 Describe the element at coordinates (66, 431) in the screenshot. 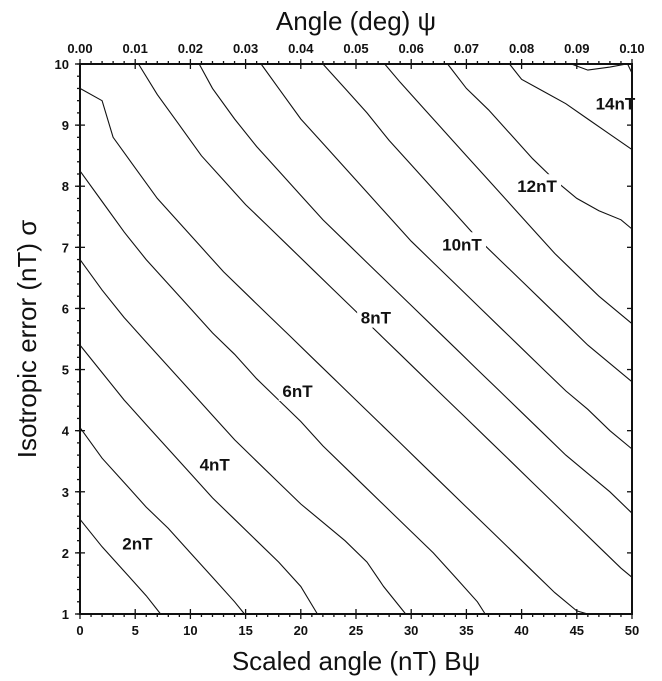

I see `y-tick-label: 4` at that location.